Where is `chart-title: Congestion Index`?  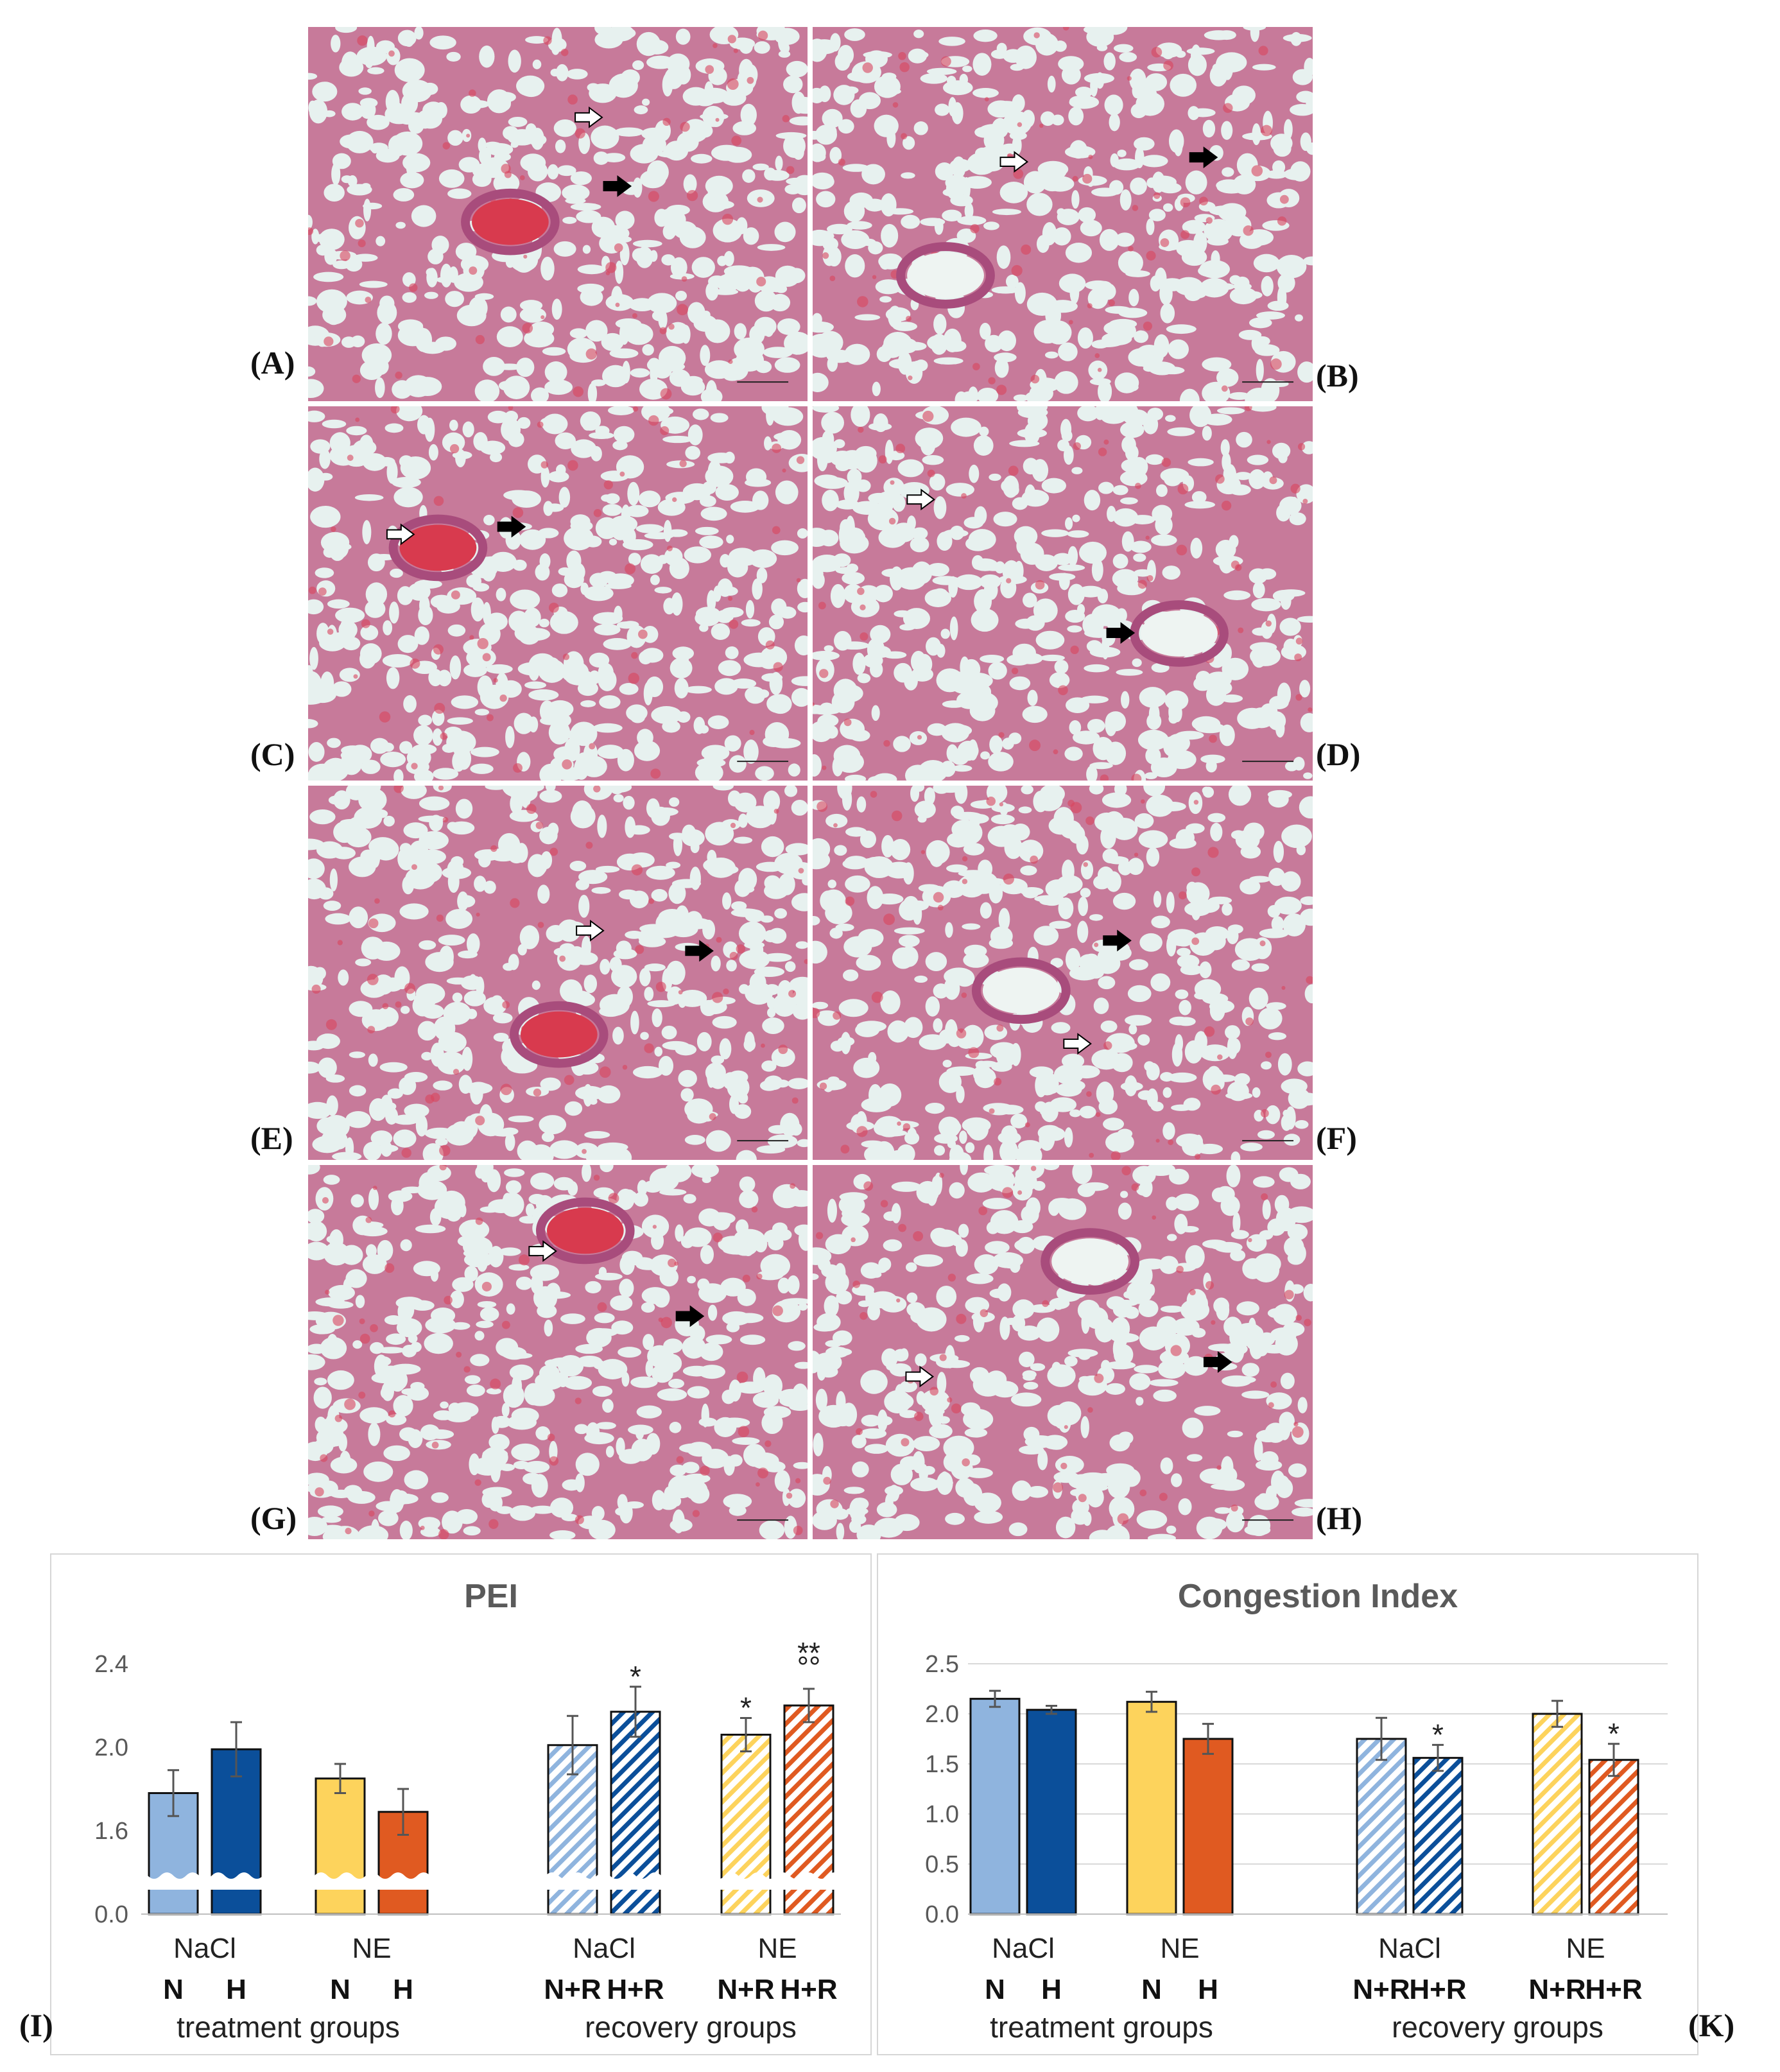 chart-title: Congestion Index is located at coordinates (1318, 1597).